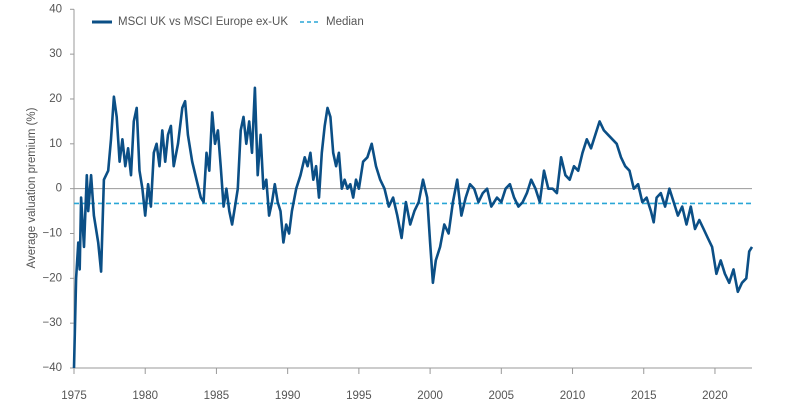 Image resolution: width=800 pixels, height=410 pixels. What do you see at coordinates (52, 278) in the screenshot?
I see `y-tick-label: −20` at bounding box center [52, 278].